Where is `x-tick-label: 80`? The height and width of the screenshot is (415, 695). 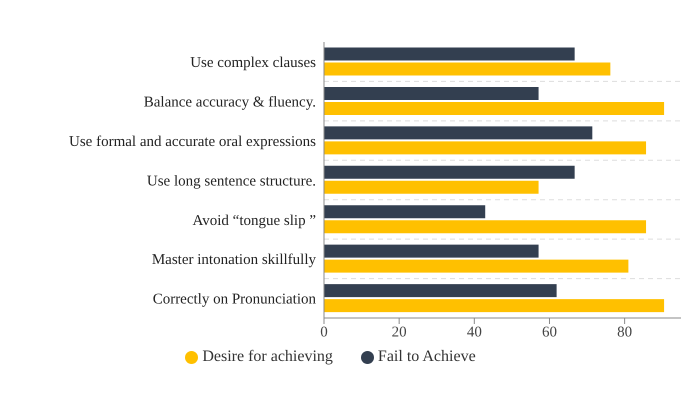
x-tick-label: 80 is located at coordinates (624, 332).